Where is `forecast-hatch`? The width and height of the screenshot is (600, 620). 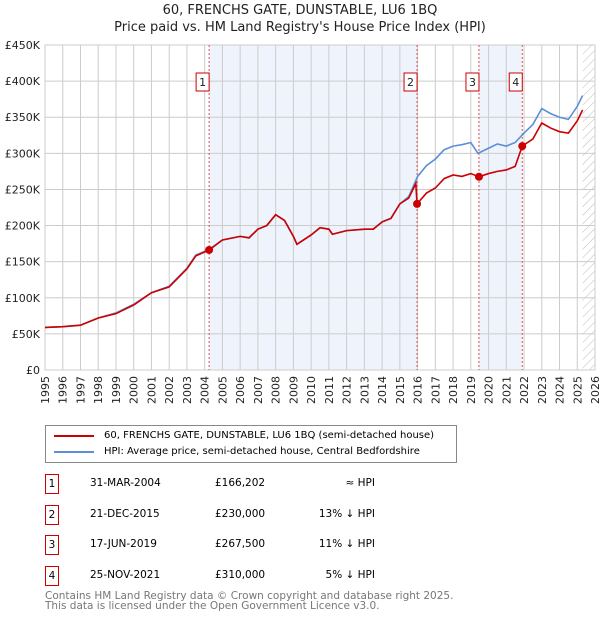
forecast-hatch is located at coordinates (588, 207).